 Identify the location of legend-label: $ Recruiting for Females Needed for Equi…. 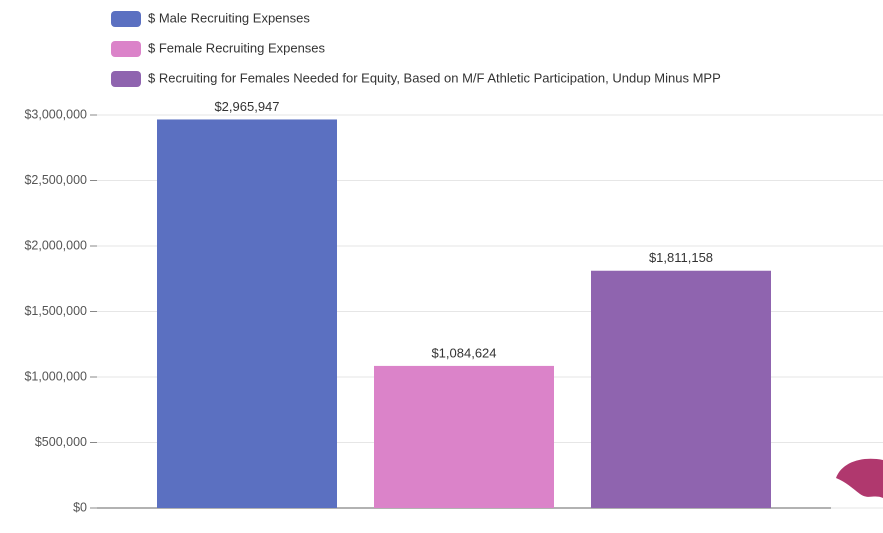
(434, 77).